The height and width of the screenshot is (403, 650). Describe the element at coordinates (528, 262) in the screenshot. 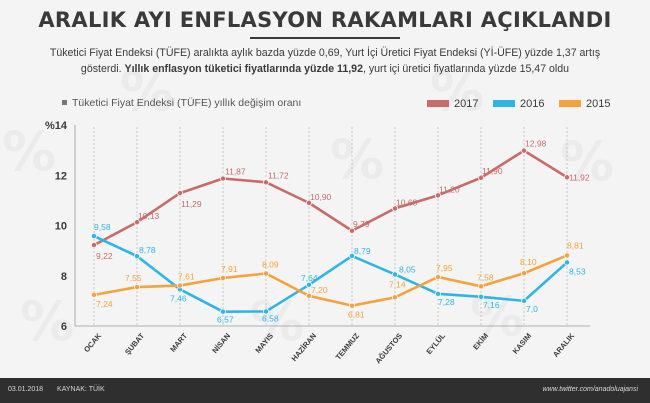

I see `data-label-2015: 8,10` at that location.